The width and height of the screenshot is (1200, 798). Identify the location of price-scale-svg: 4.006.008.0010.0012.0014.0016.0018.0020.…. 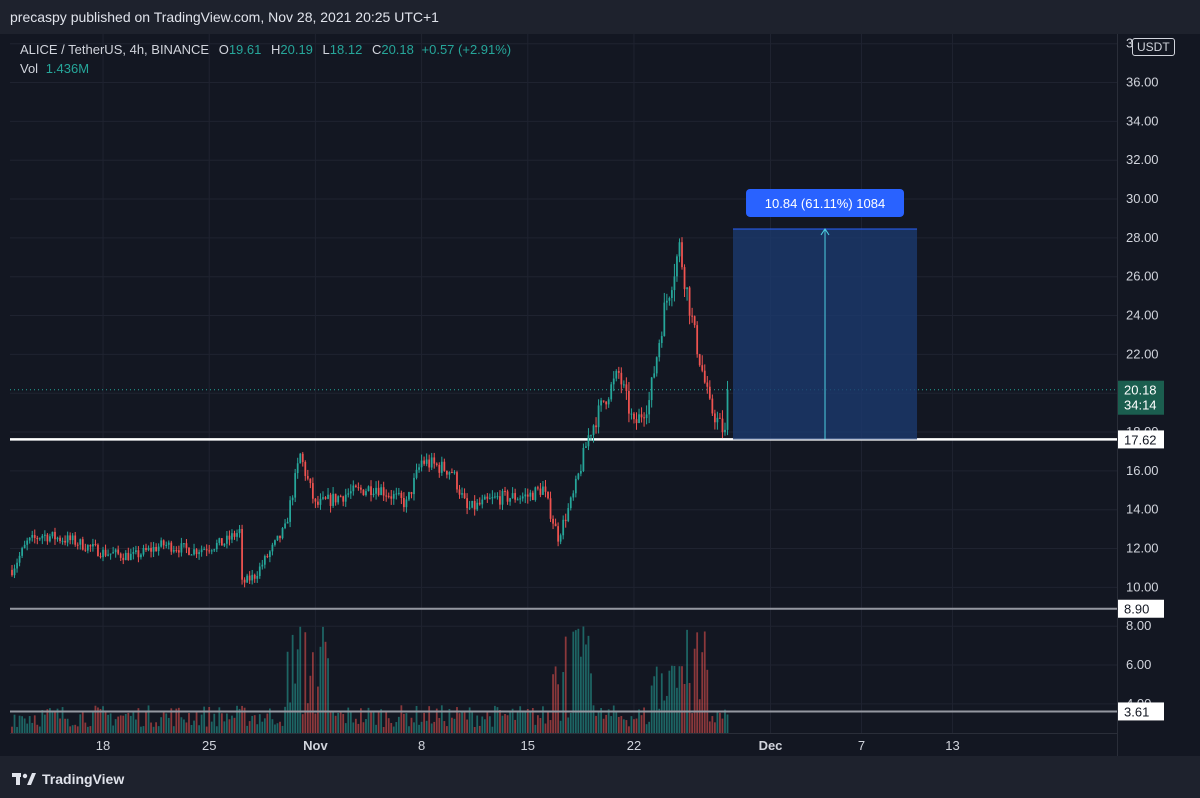
(1159, 395).